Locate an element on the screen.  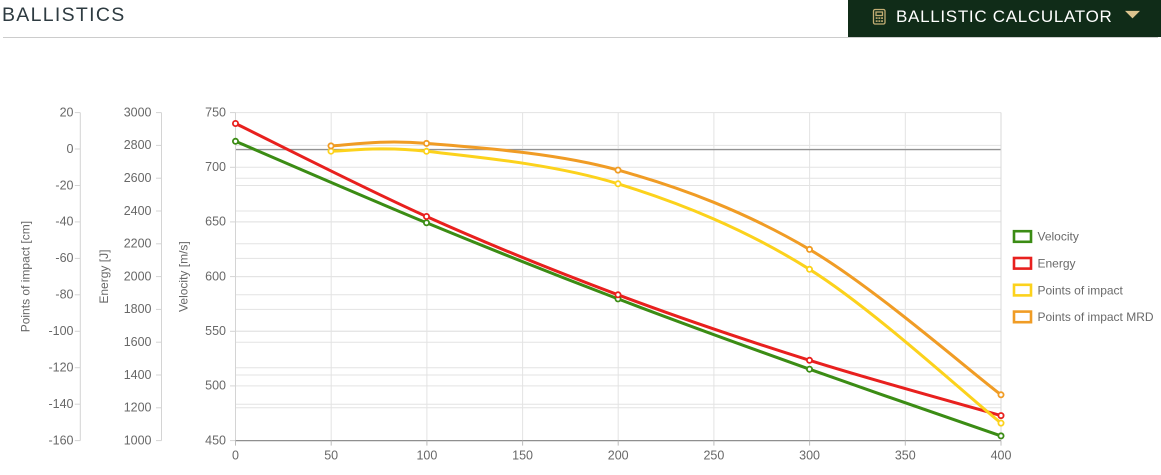
svg-text: 1400 is located at coordinates (138, 375).